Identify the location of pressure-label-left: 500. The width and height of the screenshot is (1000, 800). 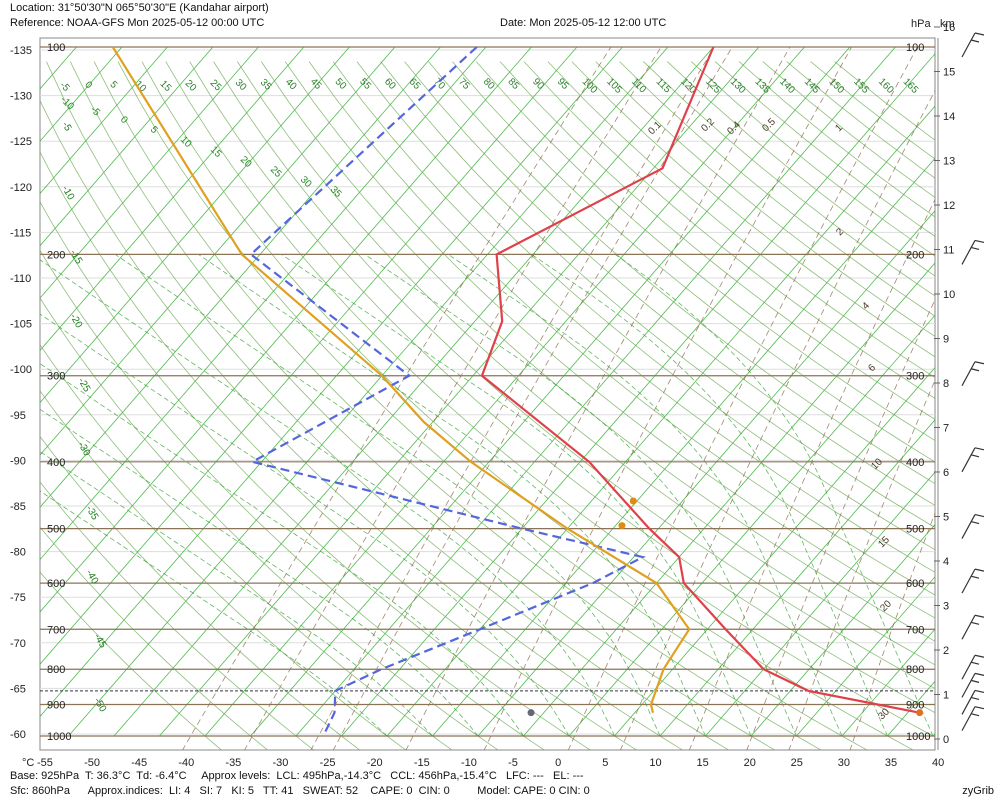
(56, 530).